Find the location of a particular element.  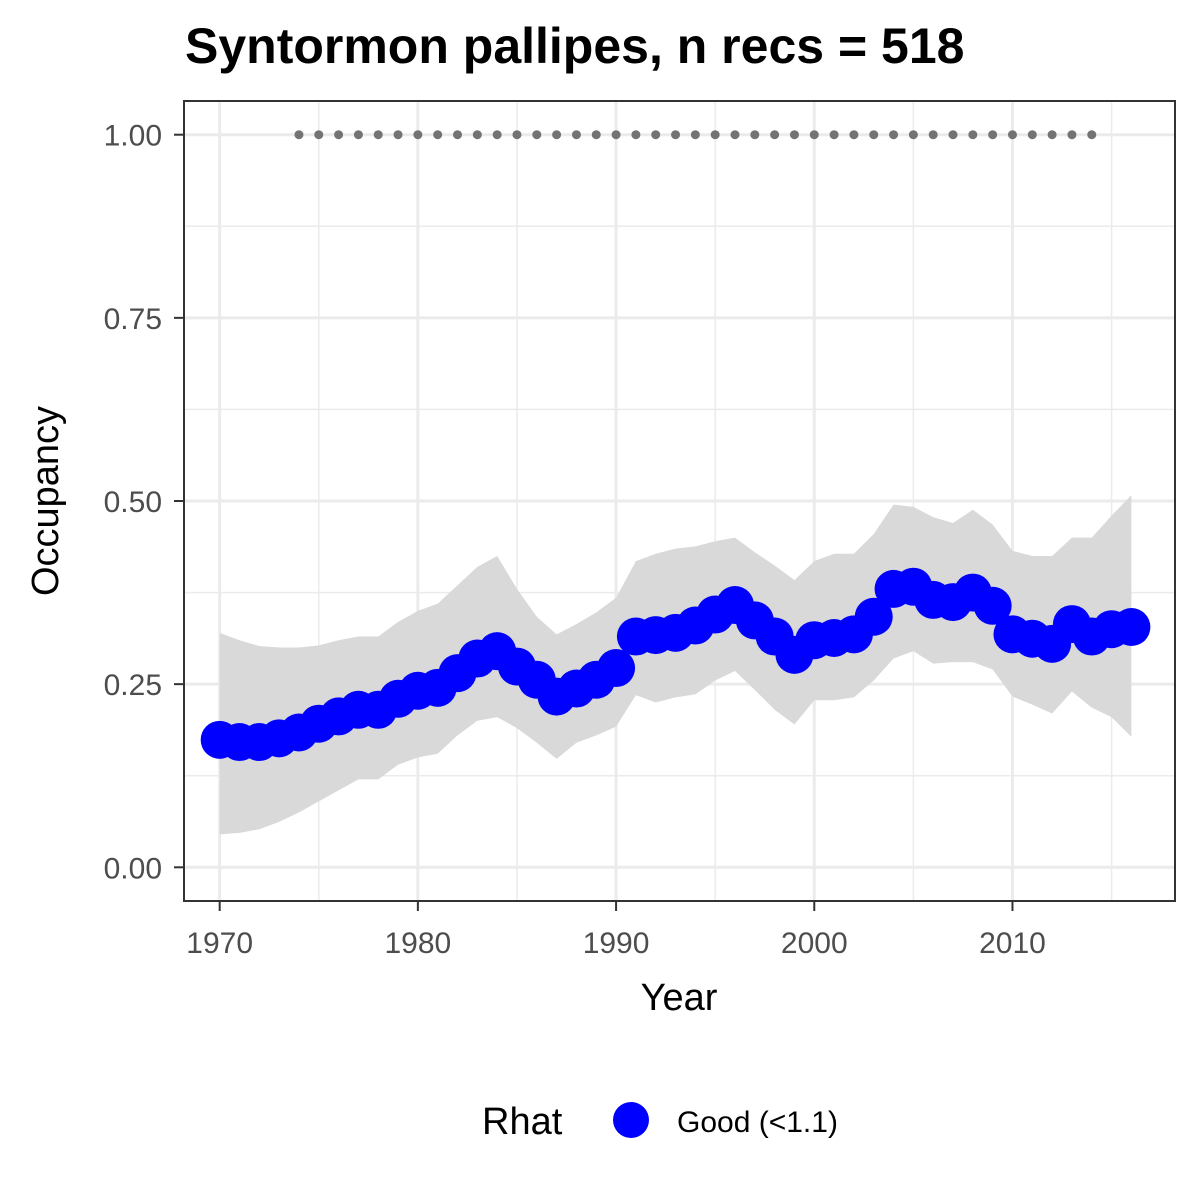

x-tick-label: 2000 is located at coordinates (814, 943).